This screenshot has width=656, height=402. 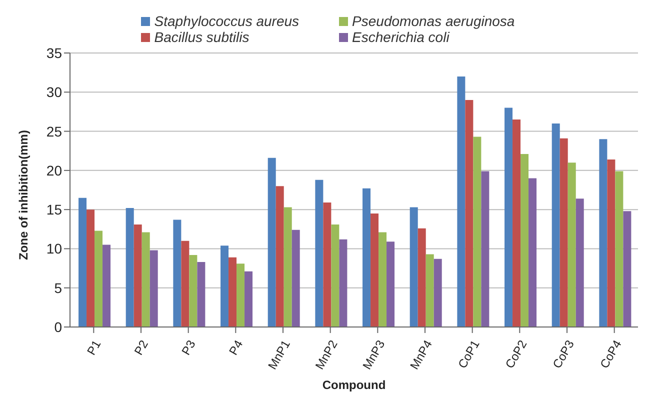 I want to click on y-axis-title: Zone of inhibition(mm), so click(x=23, y=195).